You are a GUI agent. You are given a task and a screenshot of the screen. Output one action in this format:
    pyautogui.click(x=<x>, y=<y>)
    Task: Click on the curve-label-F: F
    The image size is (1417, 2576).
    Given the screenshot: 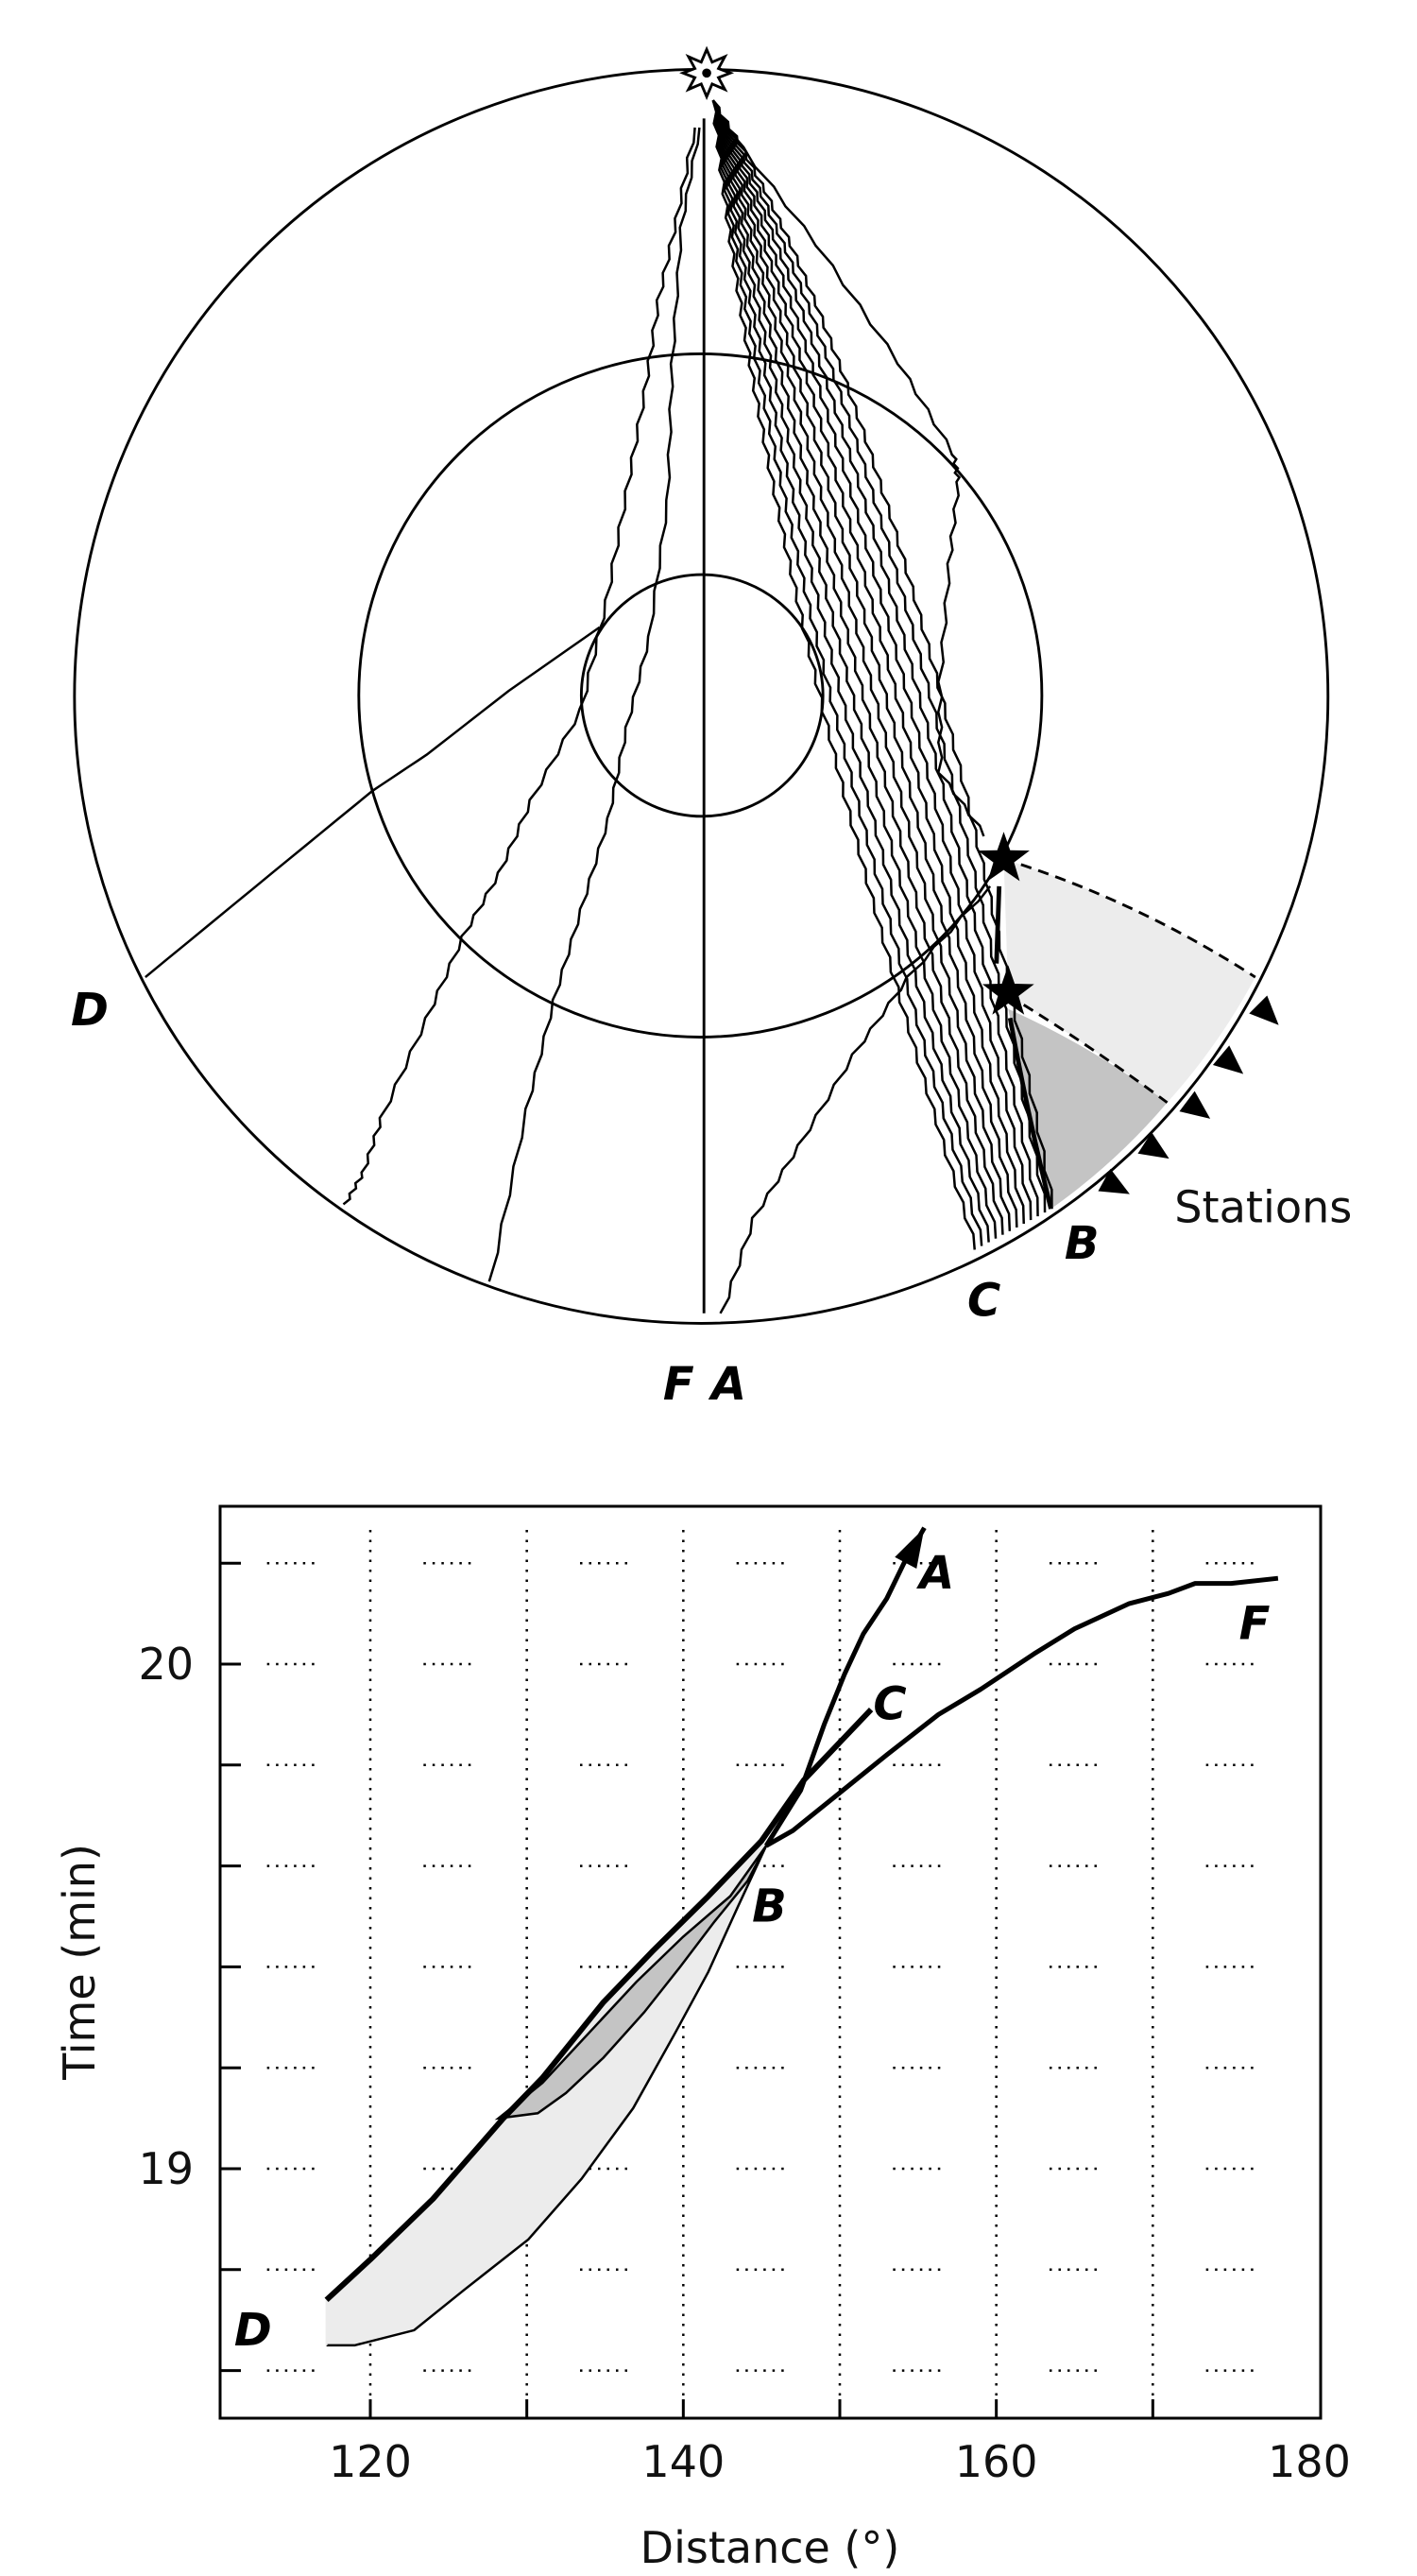 What is the action you would take?
    pyautogui.click(x=1255, y=1623)
    